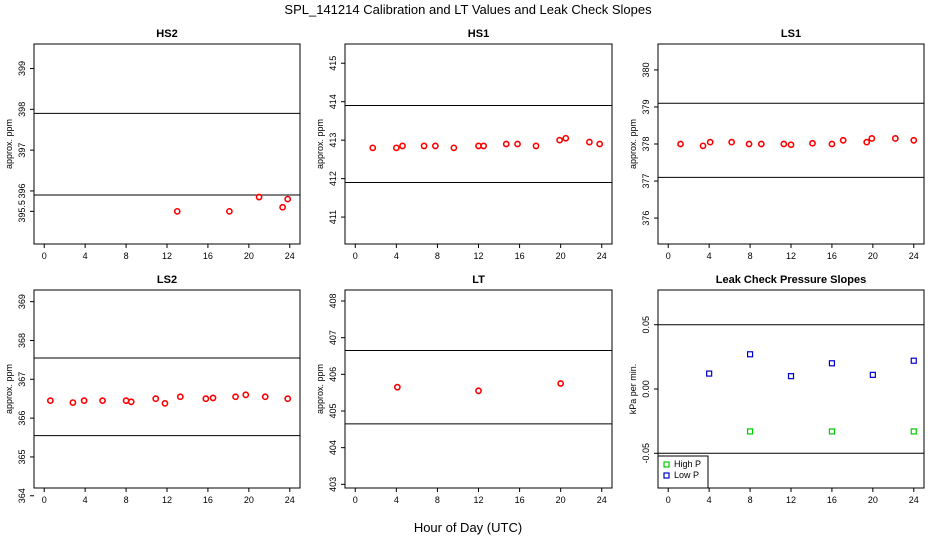  Describe the element at coordinates (646, 453) in the screenshot. I see `y-tick-label: -0.05` at that location.